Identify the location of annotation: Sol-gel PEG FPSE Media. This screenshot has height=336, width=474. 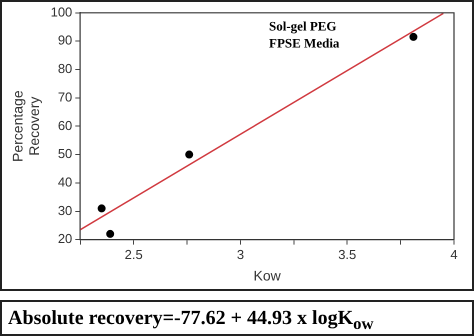
(304, 34).